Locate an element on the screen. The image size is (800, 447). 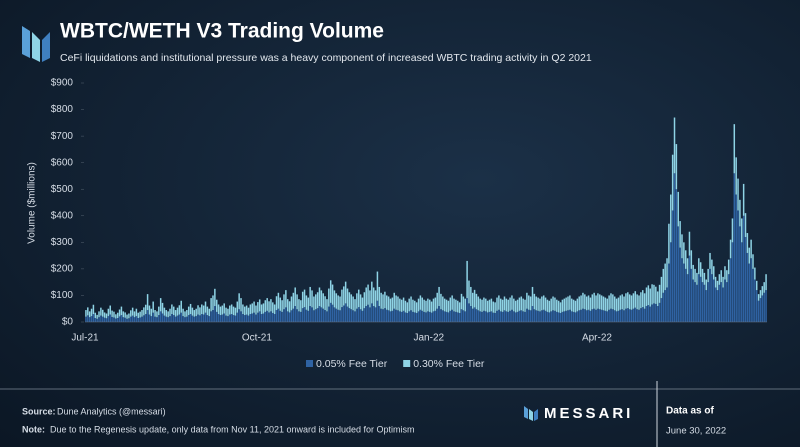
brand-icon is located at coordinates (531, 413).